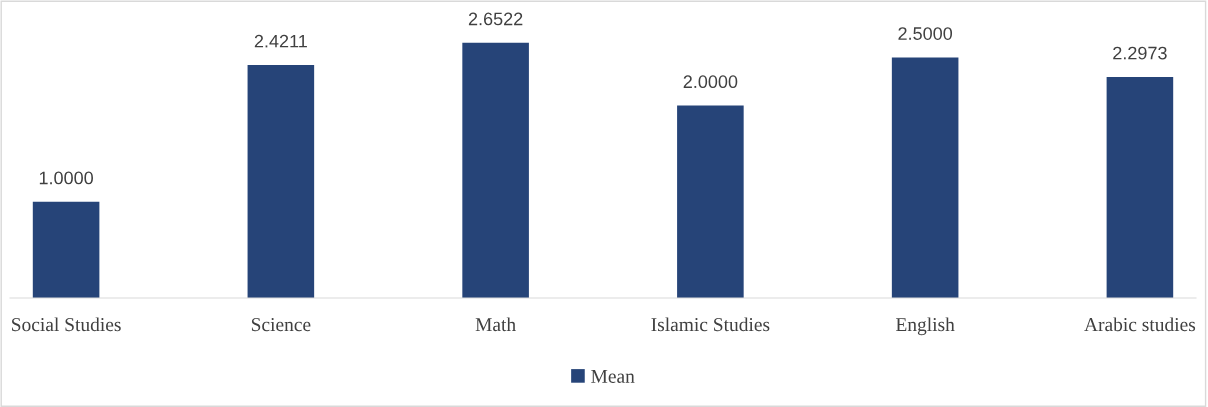 The image size is (1208, 407). I want to click on data-label: 2.4211, so click(280, 41).